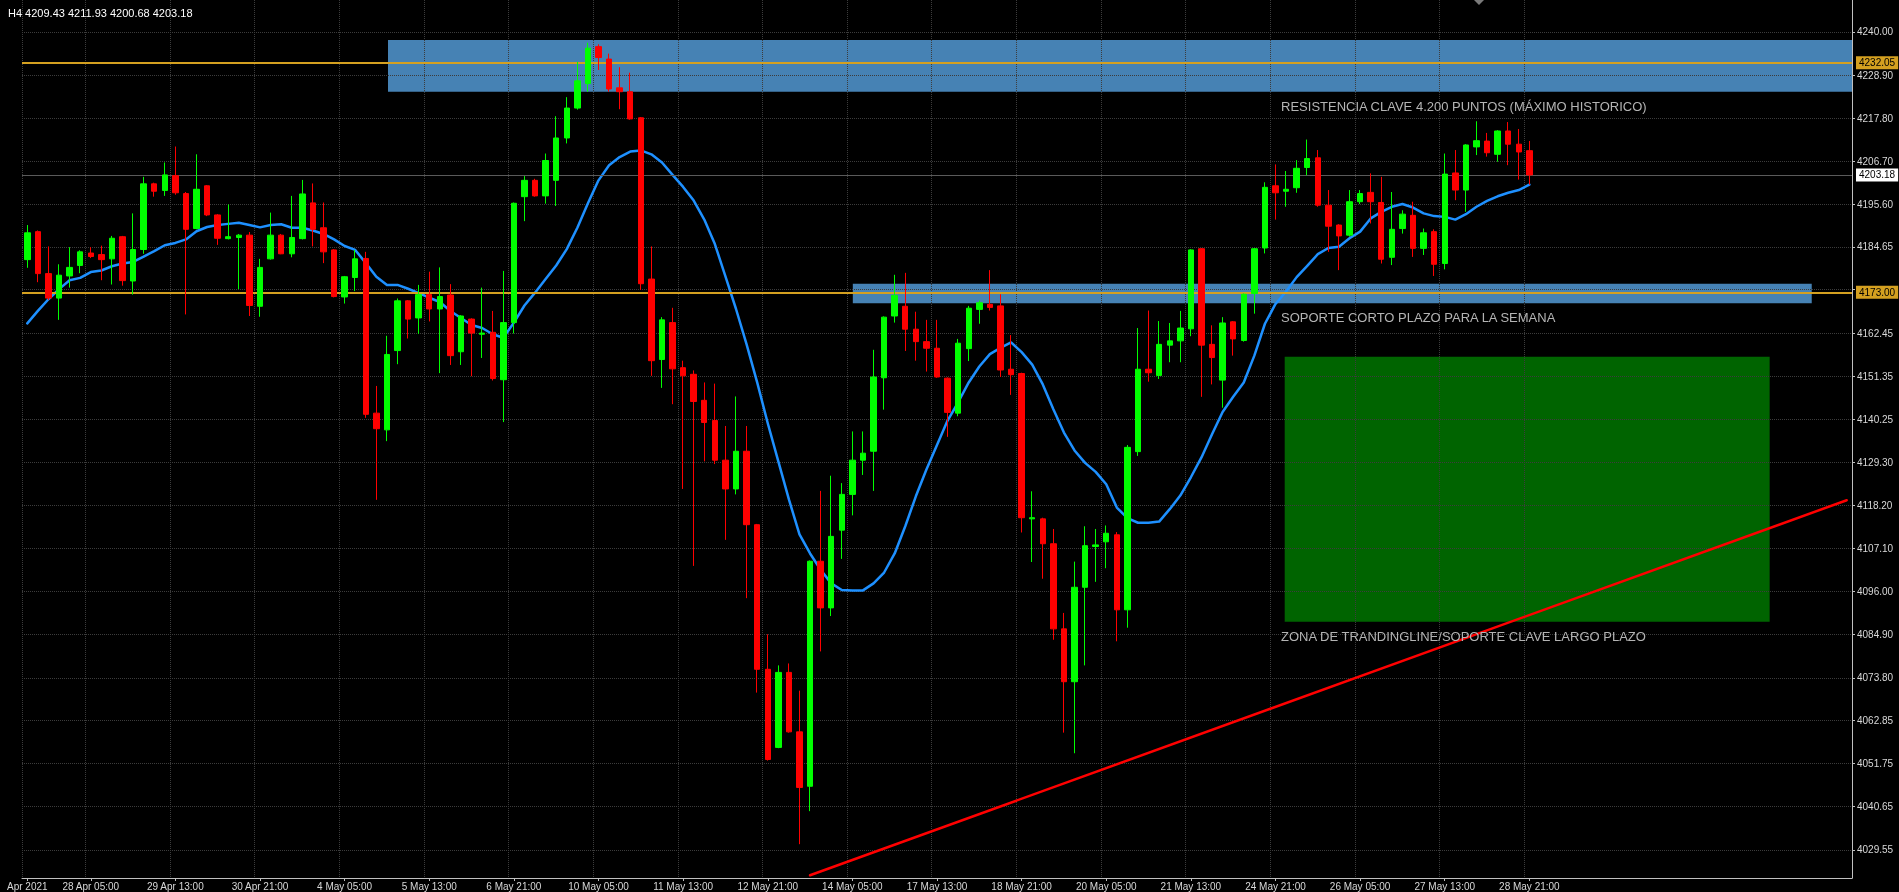  I want to click on x-tick-label: 10 May 05:00, so click(599, 886).